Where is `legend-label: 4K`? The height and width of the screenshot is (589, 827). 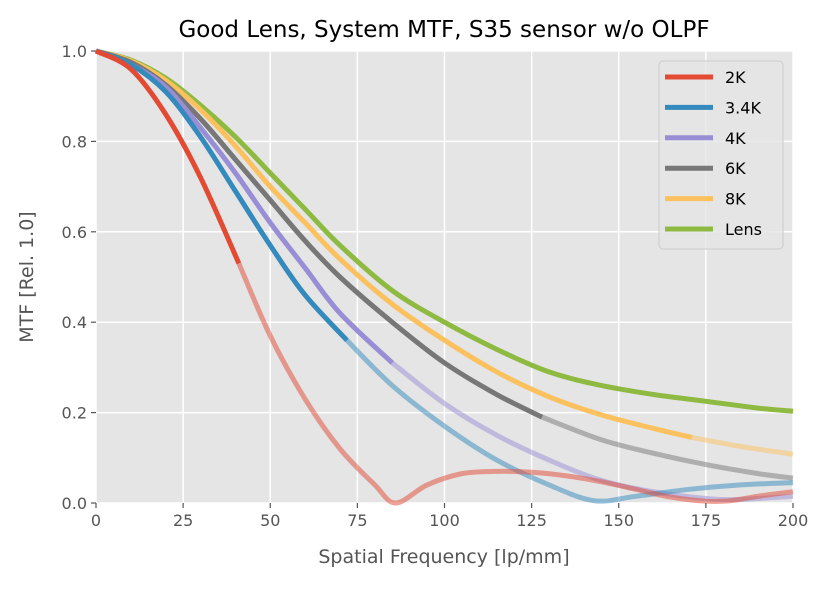 legend-label: 4K is located at coordinates (735, 138).